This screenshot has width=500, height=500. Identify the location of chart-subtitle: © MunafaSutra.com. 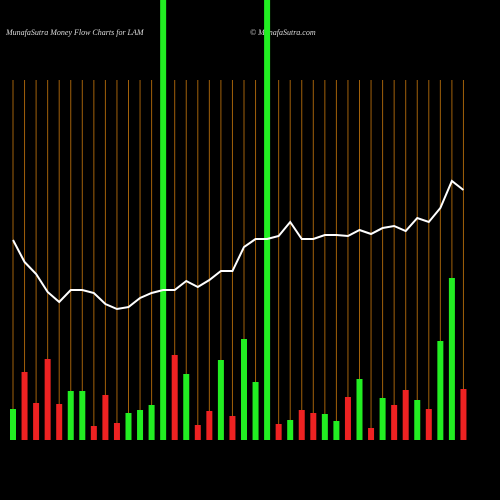
(283, 32).